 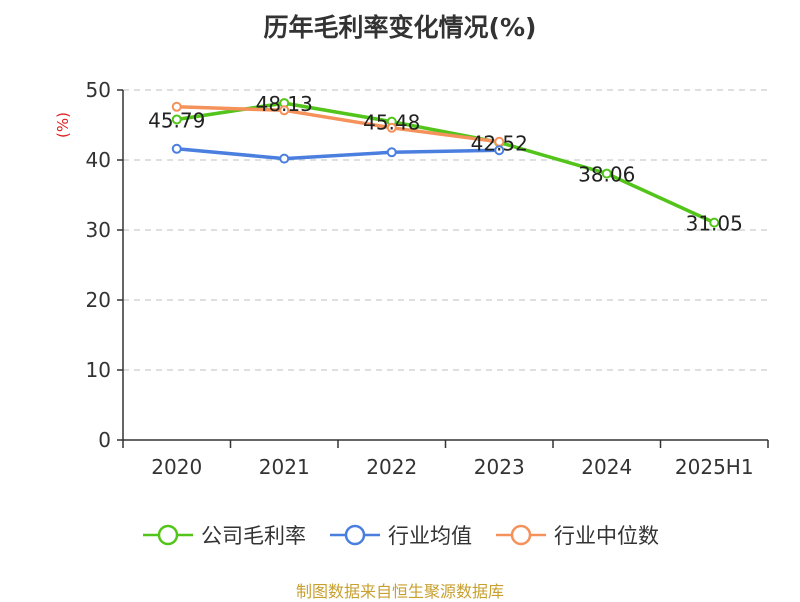 I want to click on x-tick-label: 2021, so click(x=284, y=467).